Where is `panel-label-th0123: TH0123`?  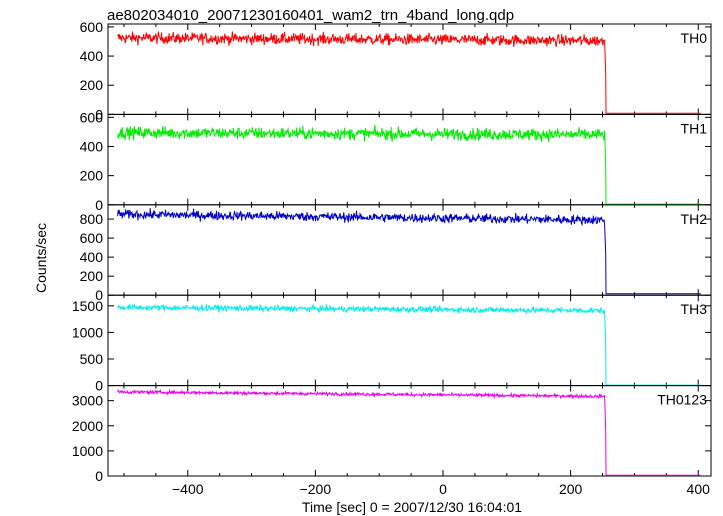
panel-label-th0123: TH0123 is located at coordinates (682, 400).